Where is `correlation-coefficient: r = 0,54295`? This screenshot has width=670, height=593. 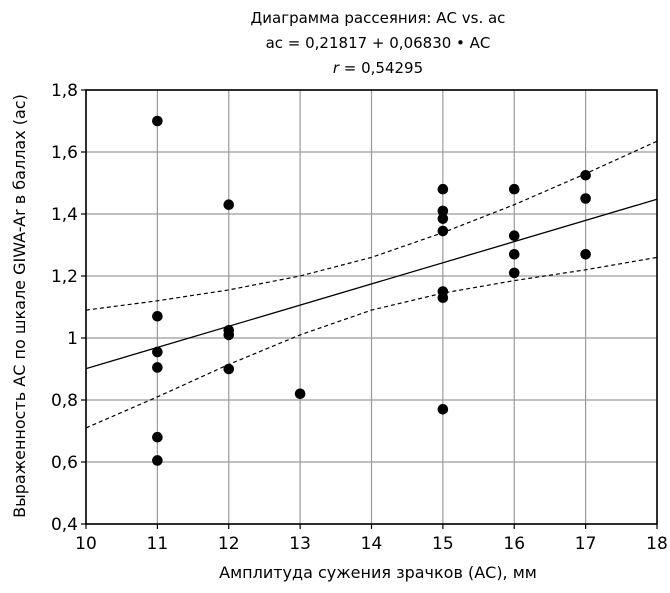
correlation-coefficient: r = 0,54295 is located at coordinates (378, 68).